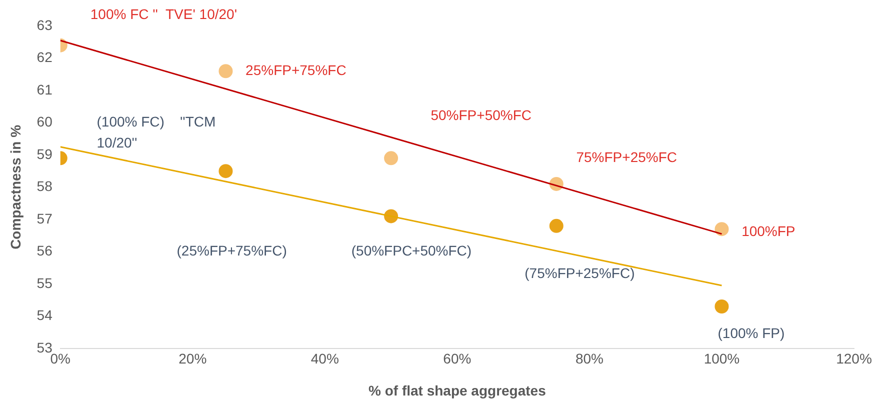  I want to click on y-tick-label: 58, so click(44, 186).